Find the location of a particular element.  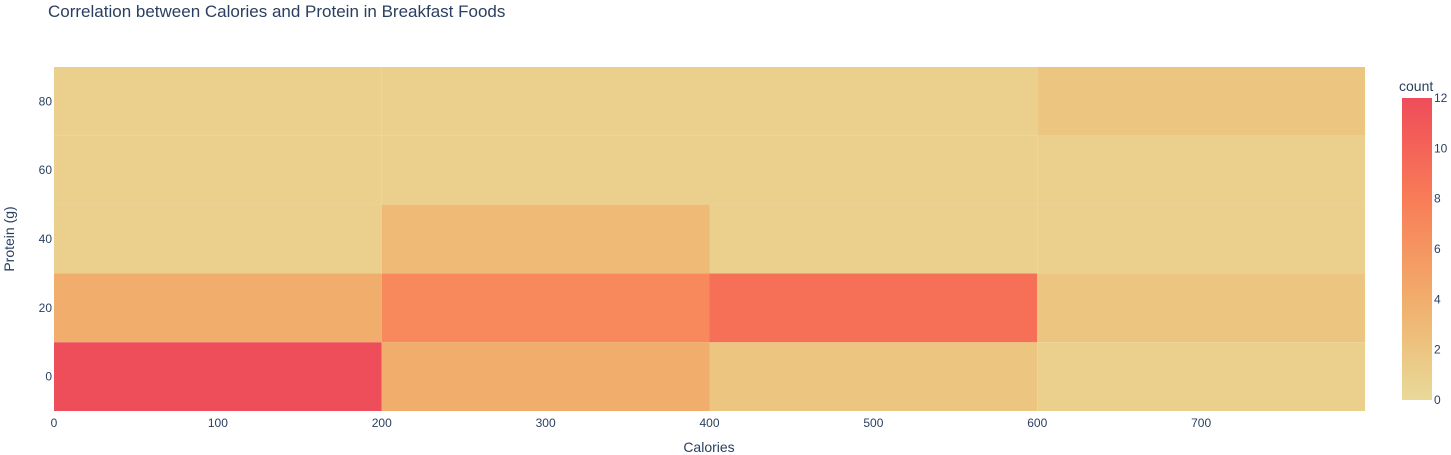

x-tick-label: 0 is located at coordinates (54, 423).